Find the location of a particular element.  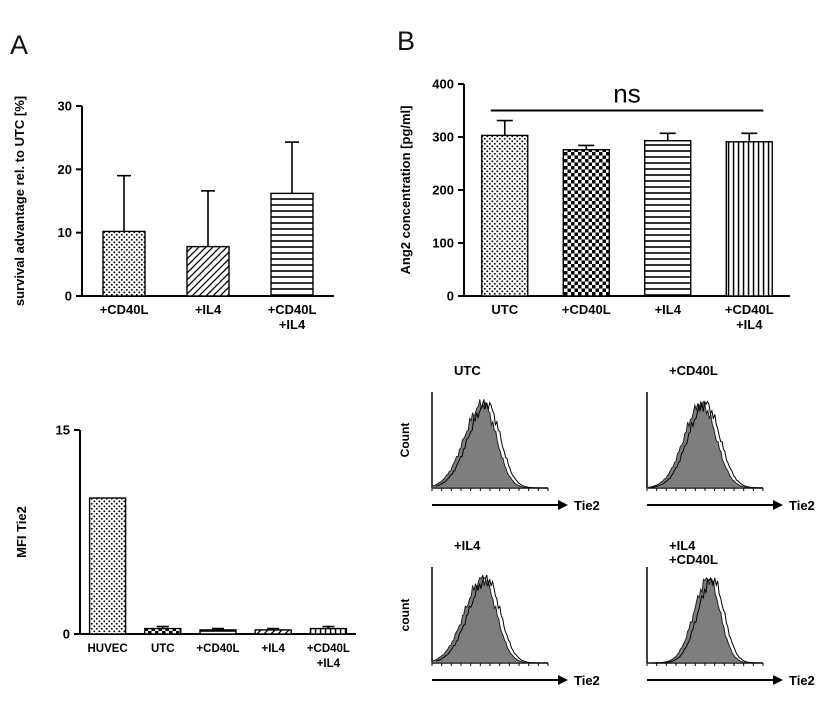

y-tick-label: 10 is located at coordinates (65, 232).